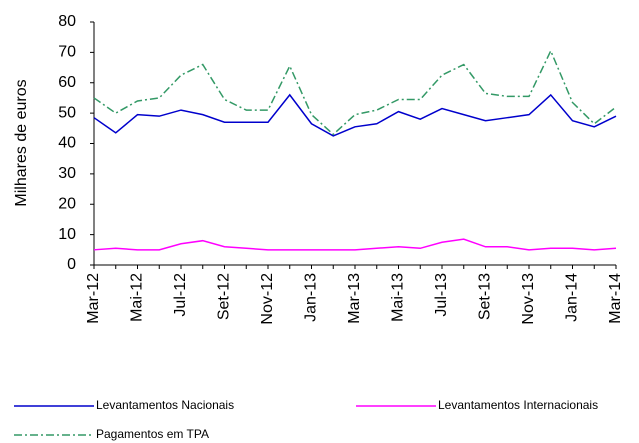 The height and width of the screenshot is (443, 639). I want to click on legend-label: Pagamentos em TPA, so click(152, 434).